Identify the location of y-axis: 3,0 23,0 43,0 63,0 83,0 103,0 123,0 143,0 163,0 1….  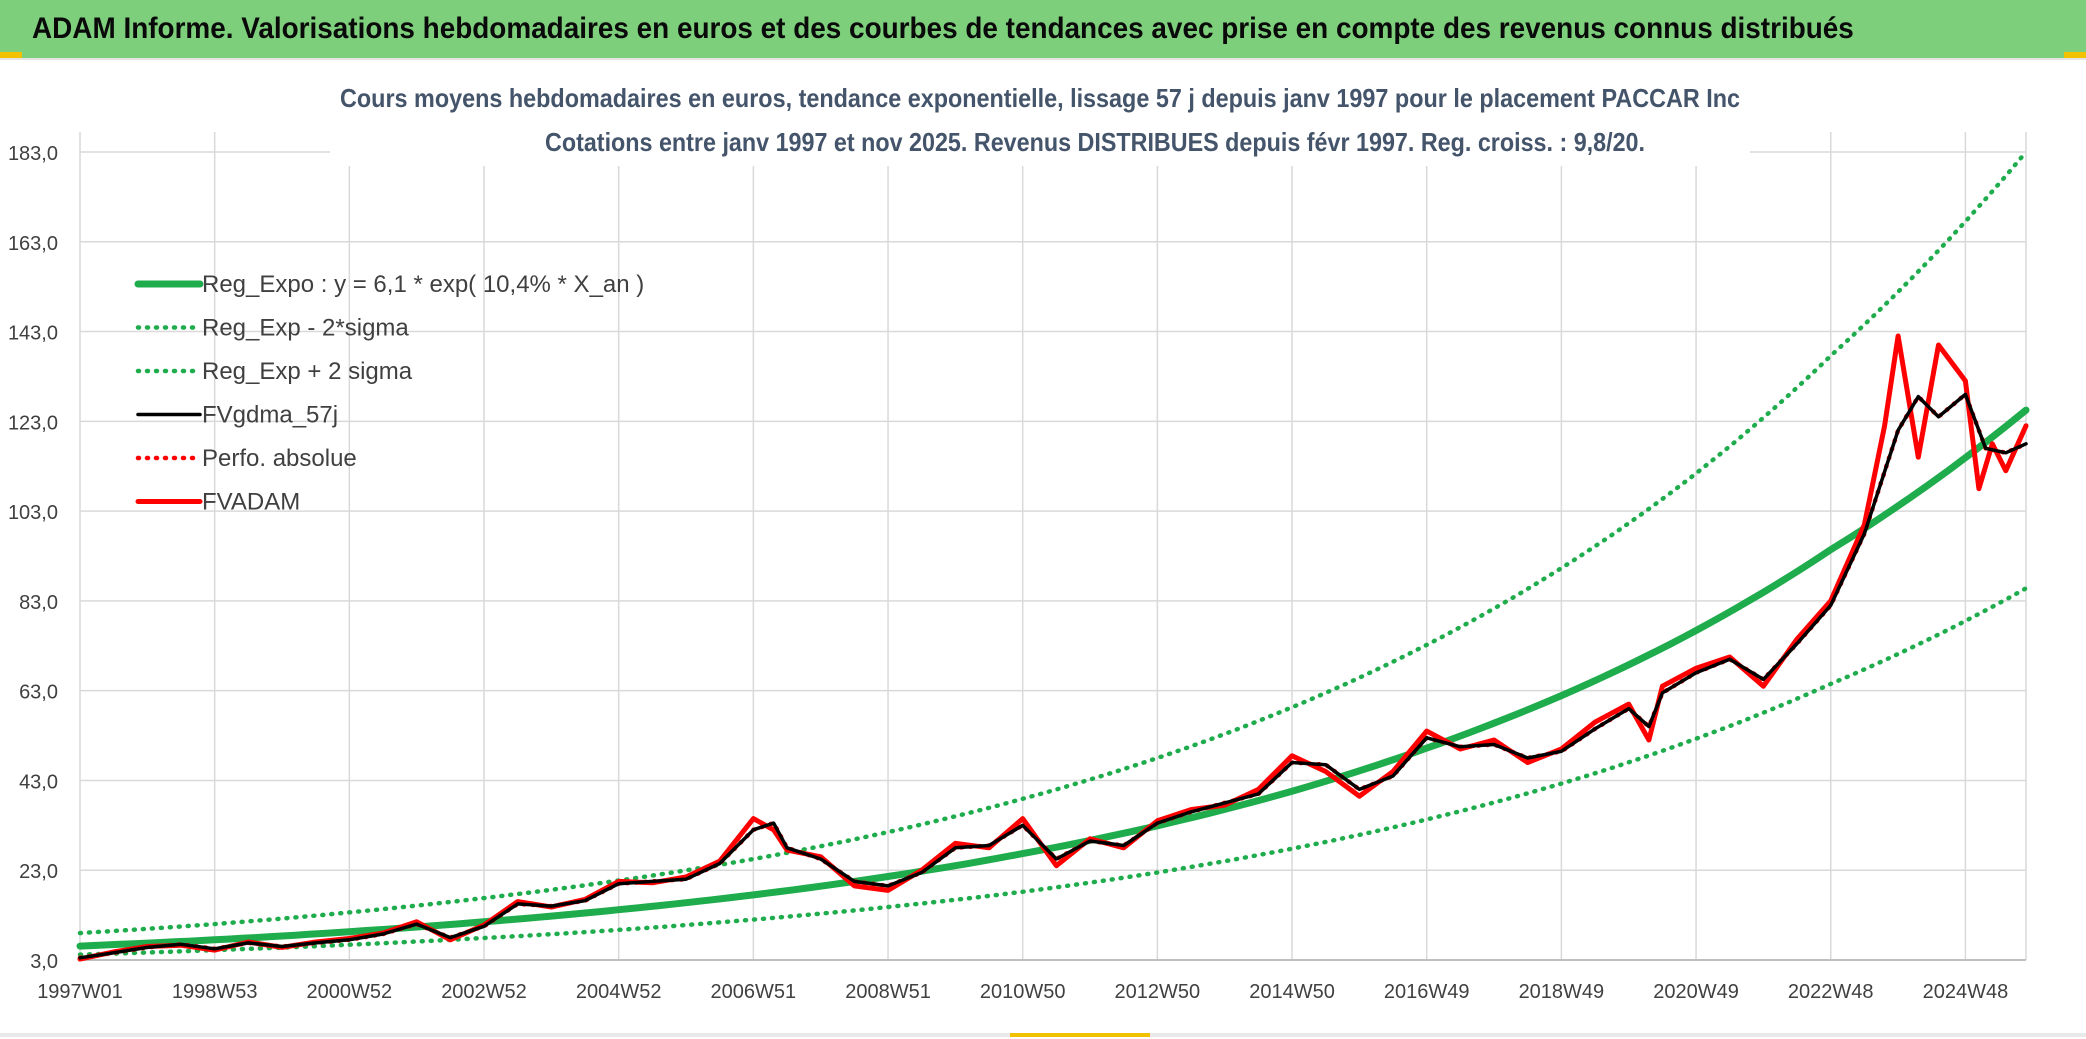
(33, 558).